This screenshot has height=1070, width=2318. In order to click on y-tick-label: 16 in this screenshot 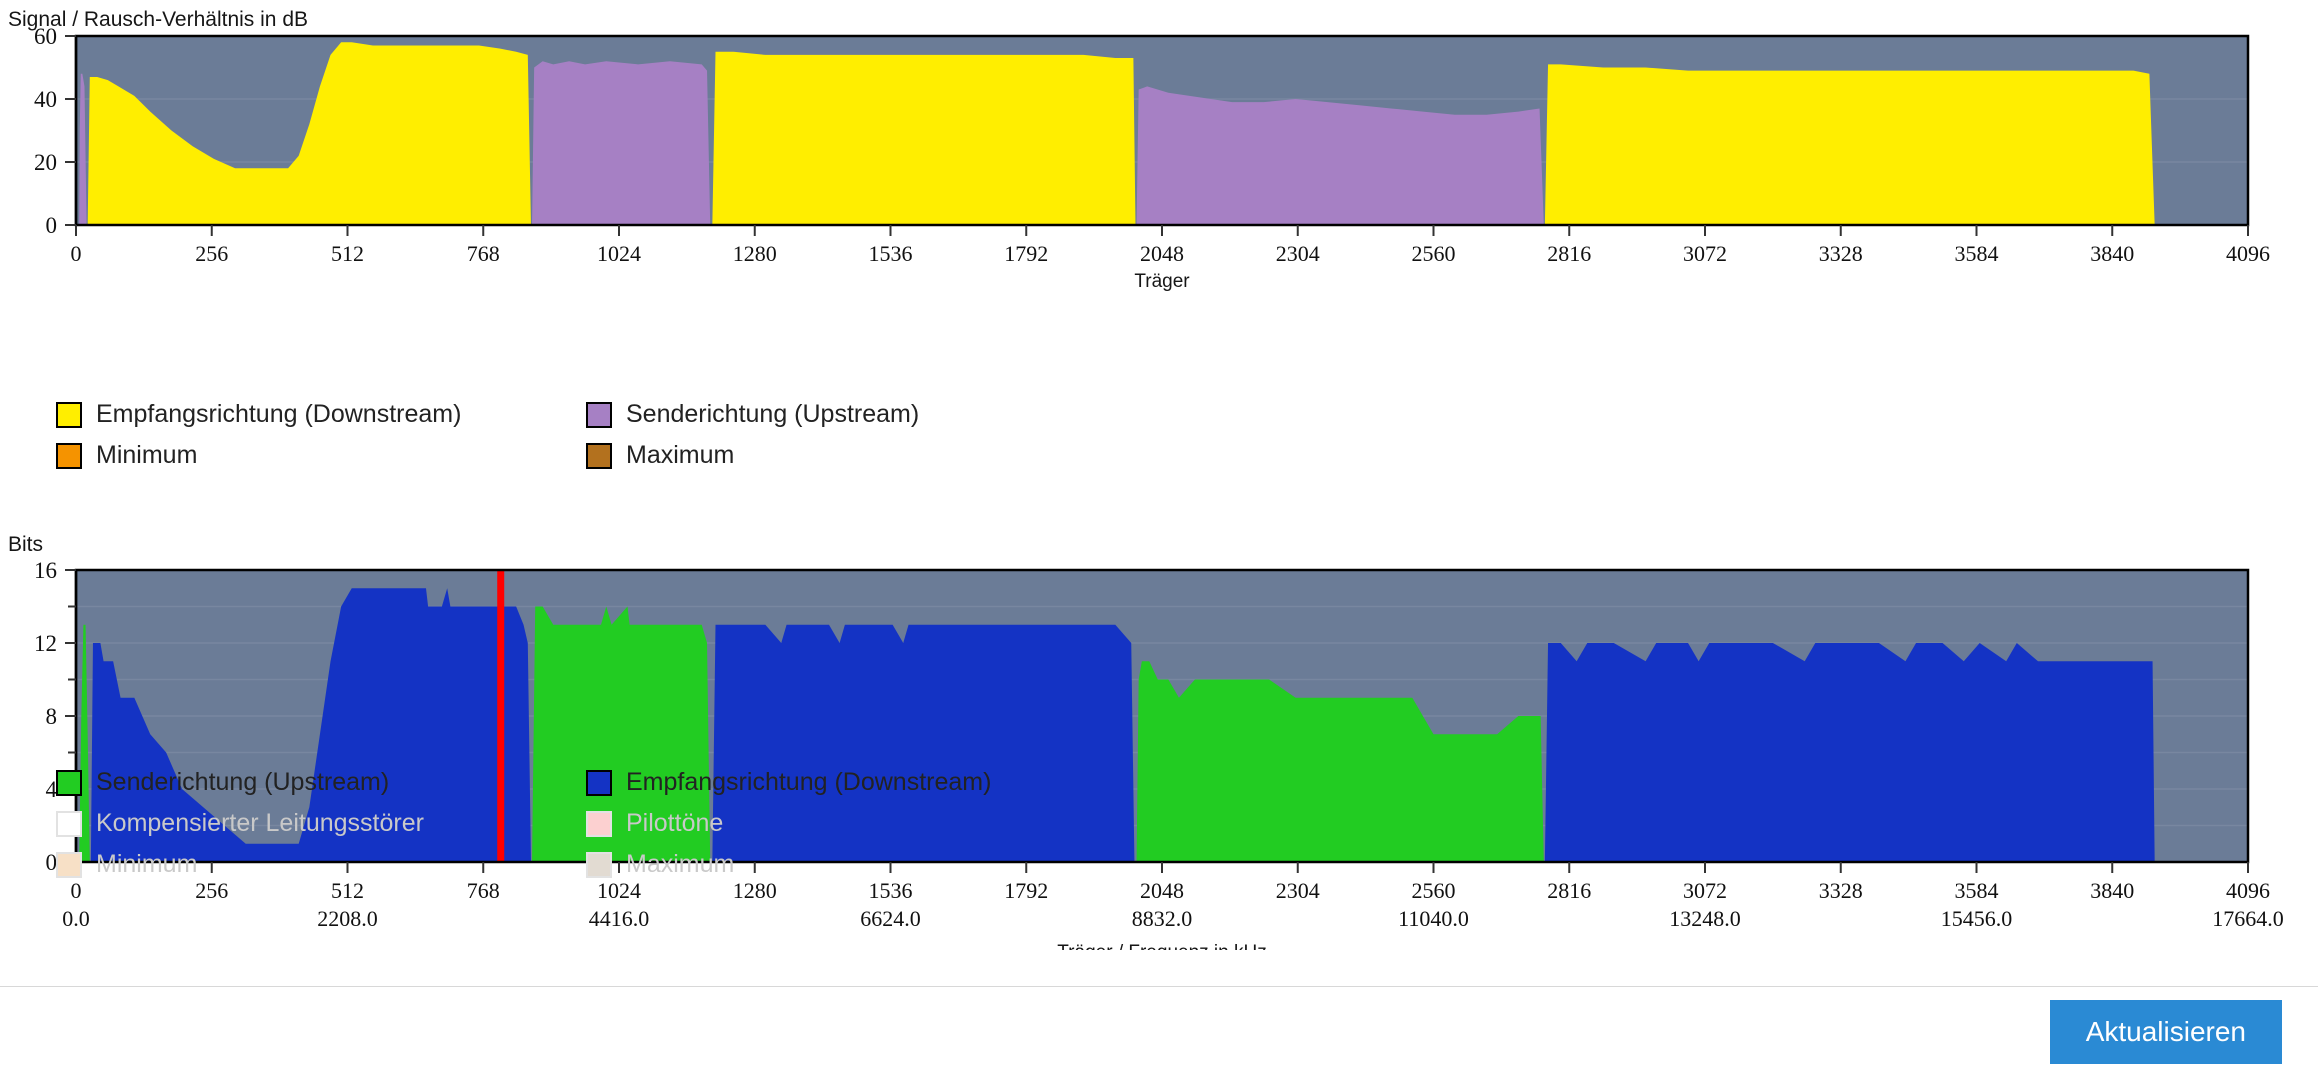, I will do `click(45, 570)`.